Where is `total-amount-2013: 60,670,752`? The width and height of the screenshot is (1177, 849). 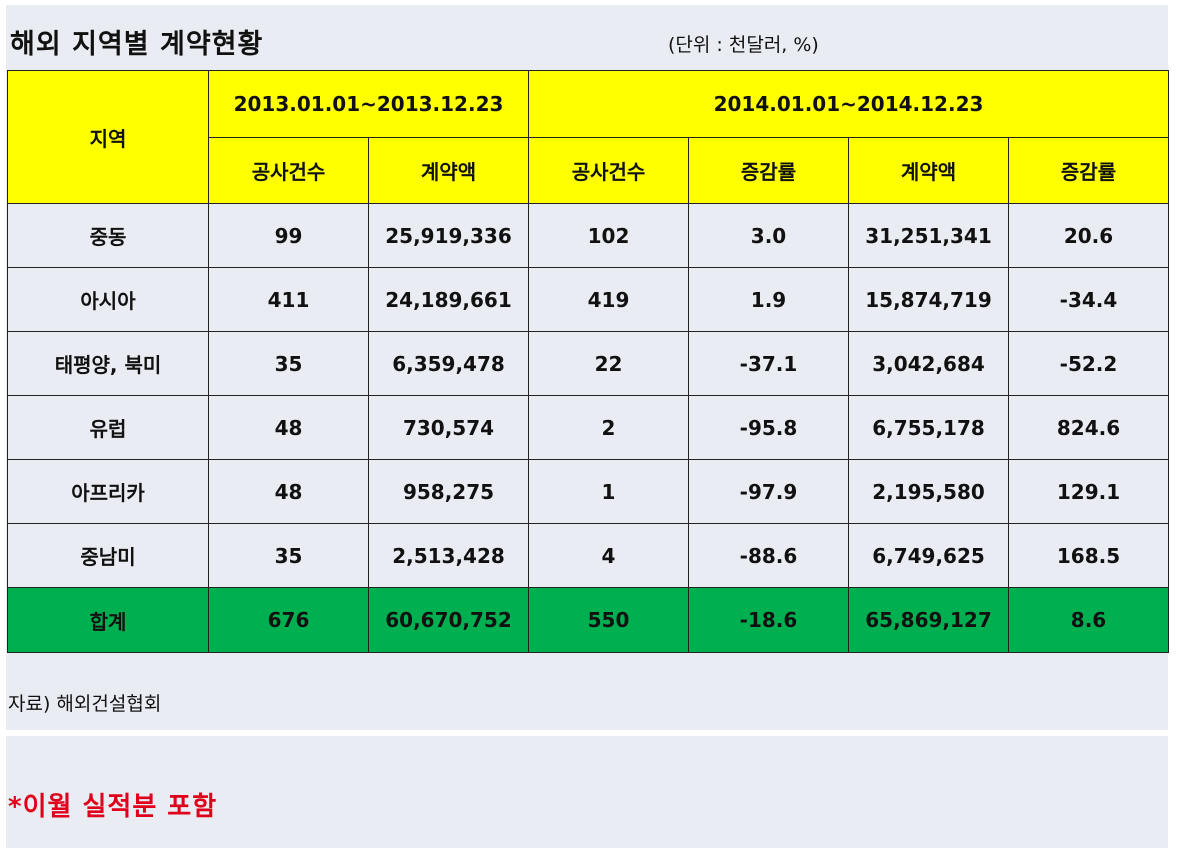
total-amount-2013: 60,670,752 is located at coordinates (448, 620).